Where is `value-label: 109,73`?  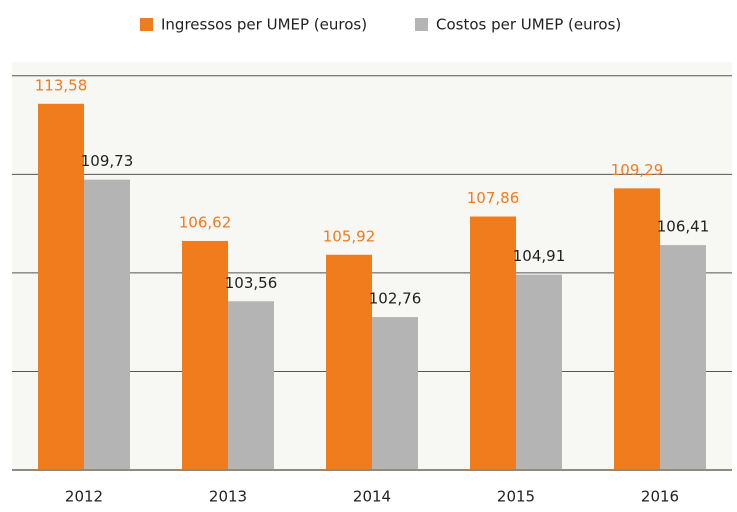 value-label: 109,73 is located at coordinates (107, 161).